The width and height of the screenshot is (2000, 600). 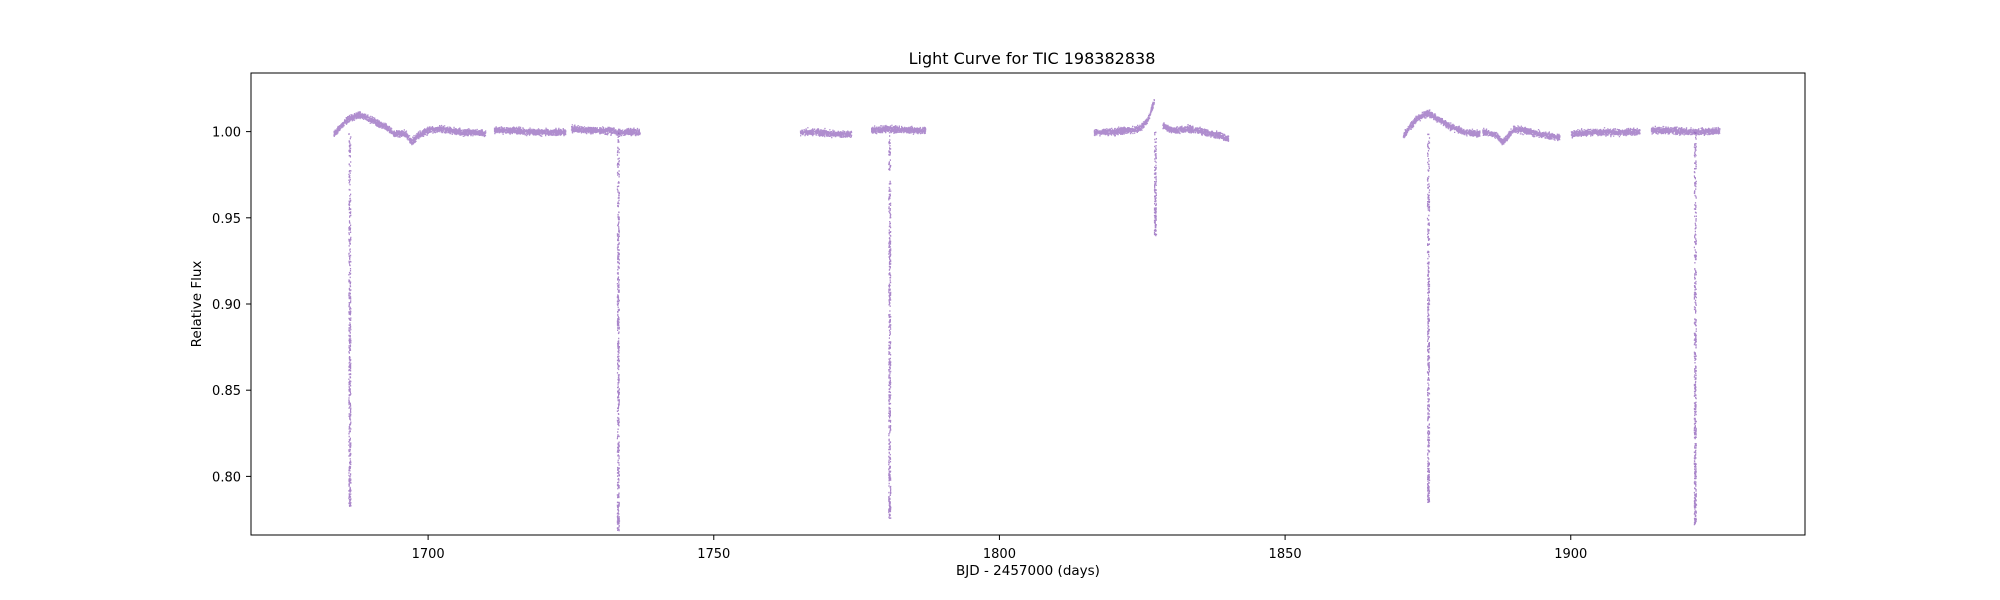 What do you see at coordinates (1285, 554) in the screenshot?
I see `x-tick-label: 1850` at bounding box center [1285, 554].